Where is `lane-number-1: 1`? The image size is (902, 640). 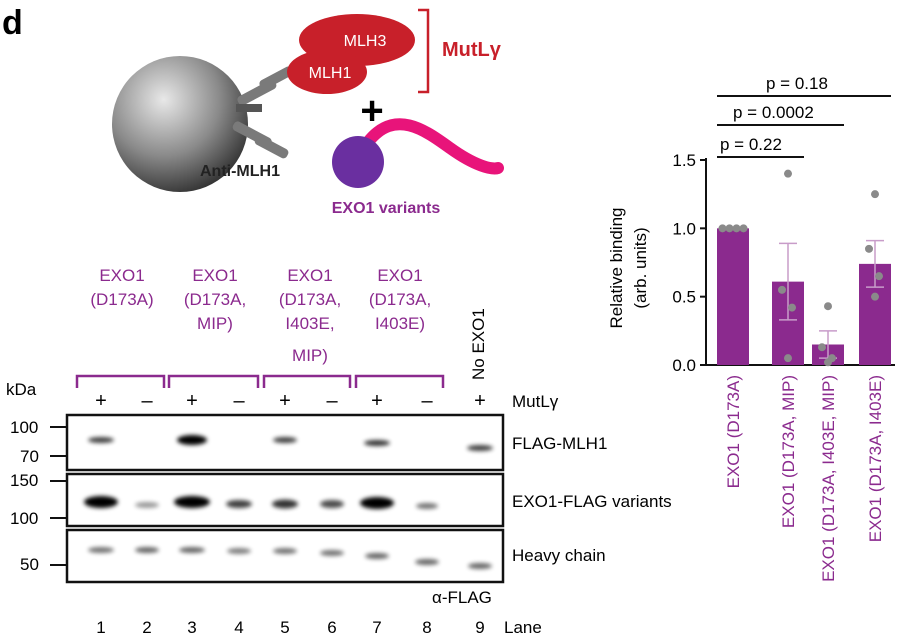 lane-number-1: 1 is located at coordinates (100, 627).